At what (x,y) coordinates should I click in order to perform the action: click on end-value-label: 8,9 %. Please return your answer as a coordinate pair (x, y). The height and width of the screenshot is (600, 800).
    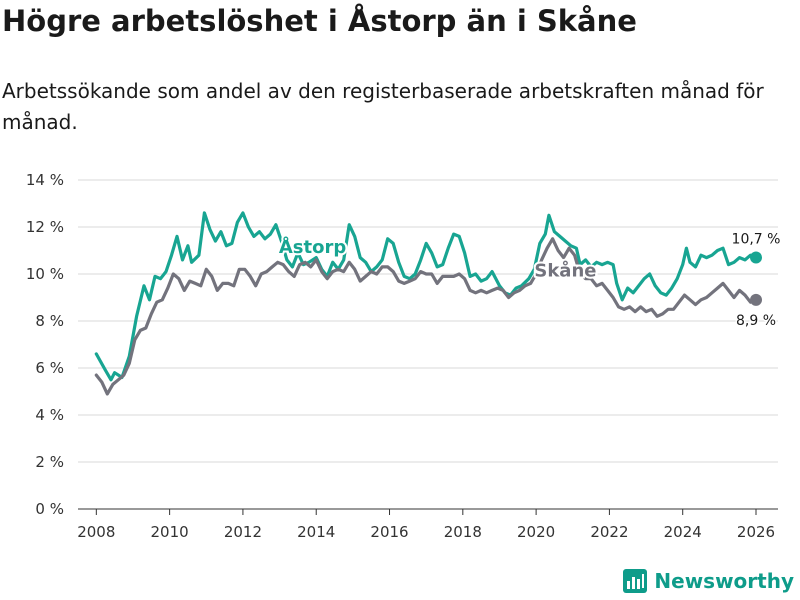
    Looking at the image, I should click on (756, 321).